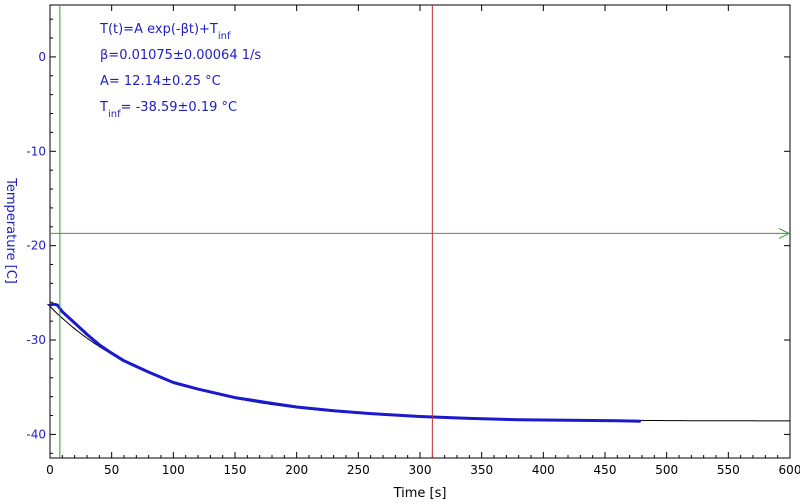 This screenshot has height=504, width=800. I want to click on x-tick-label-1: 50, so click(111, 470).